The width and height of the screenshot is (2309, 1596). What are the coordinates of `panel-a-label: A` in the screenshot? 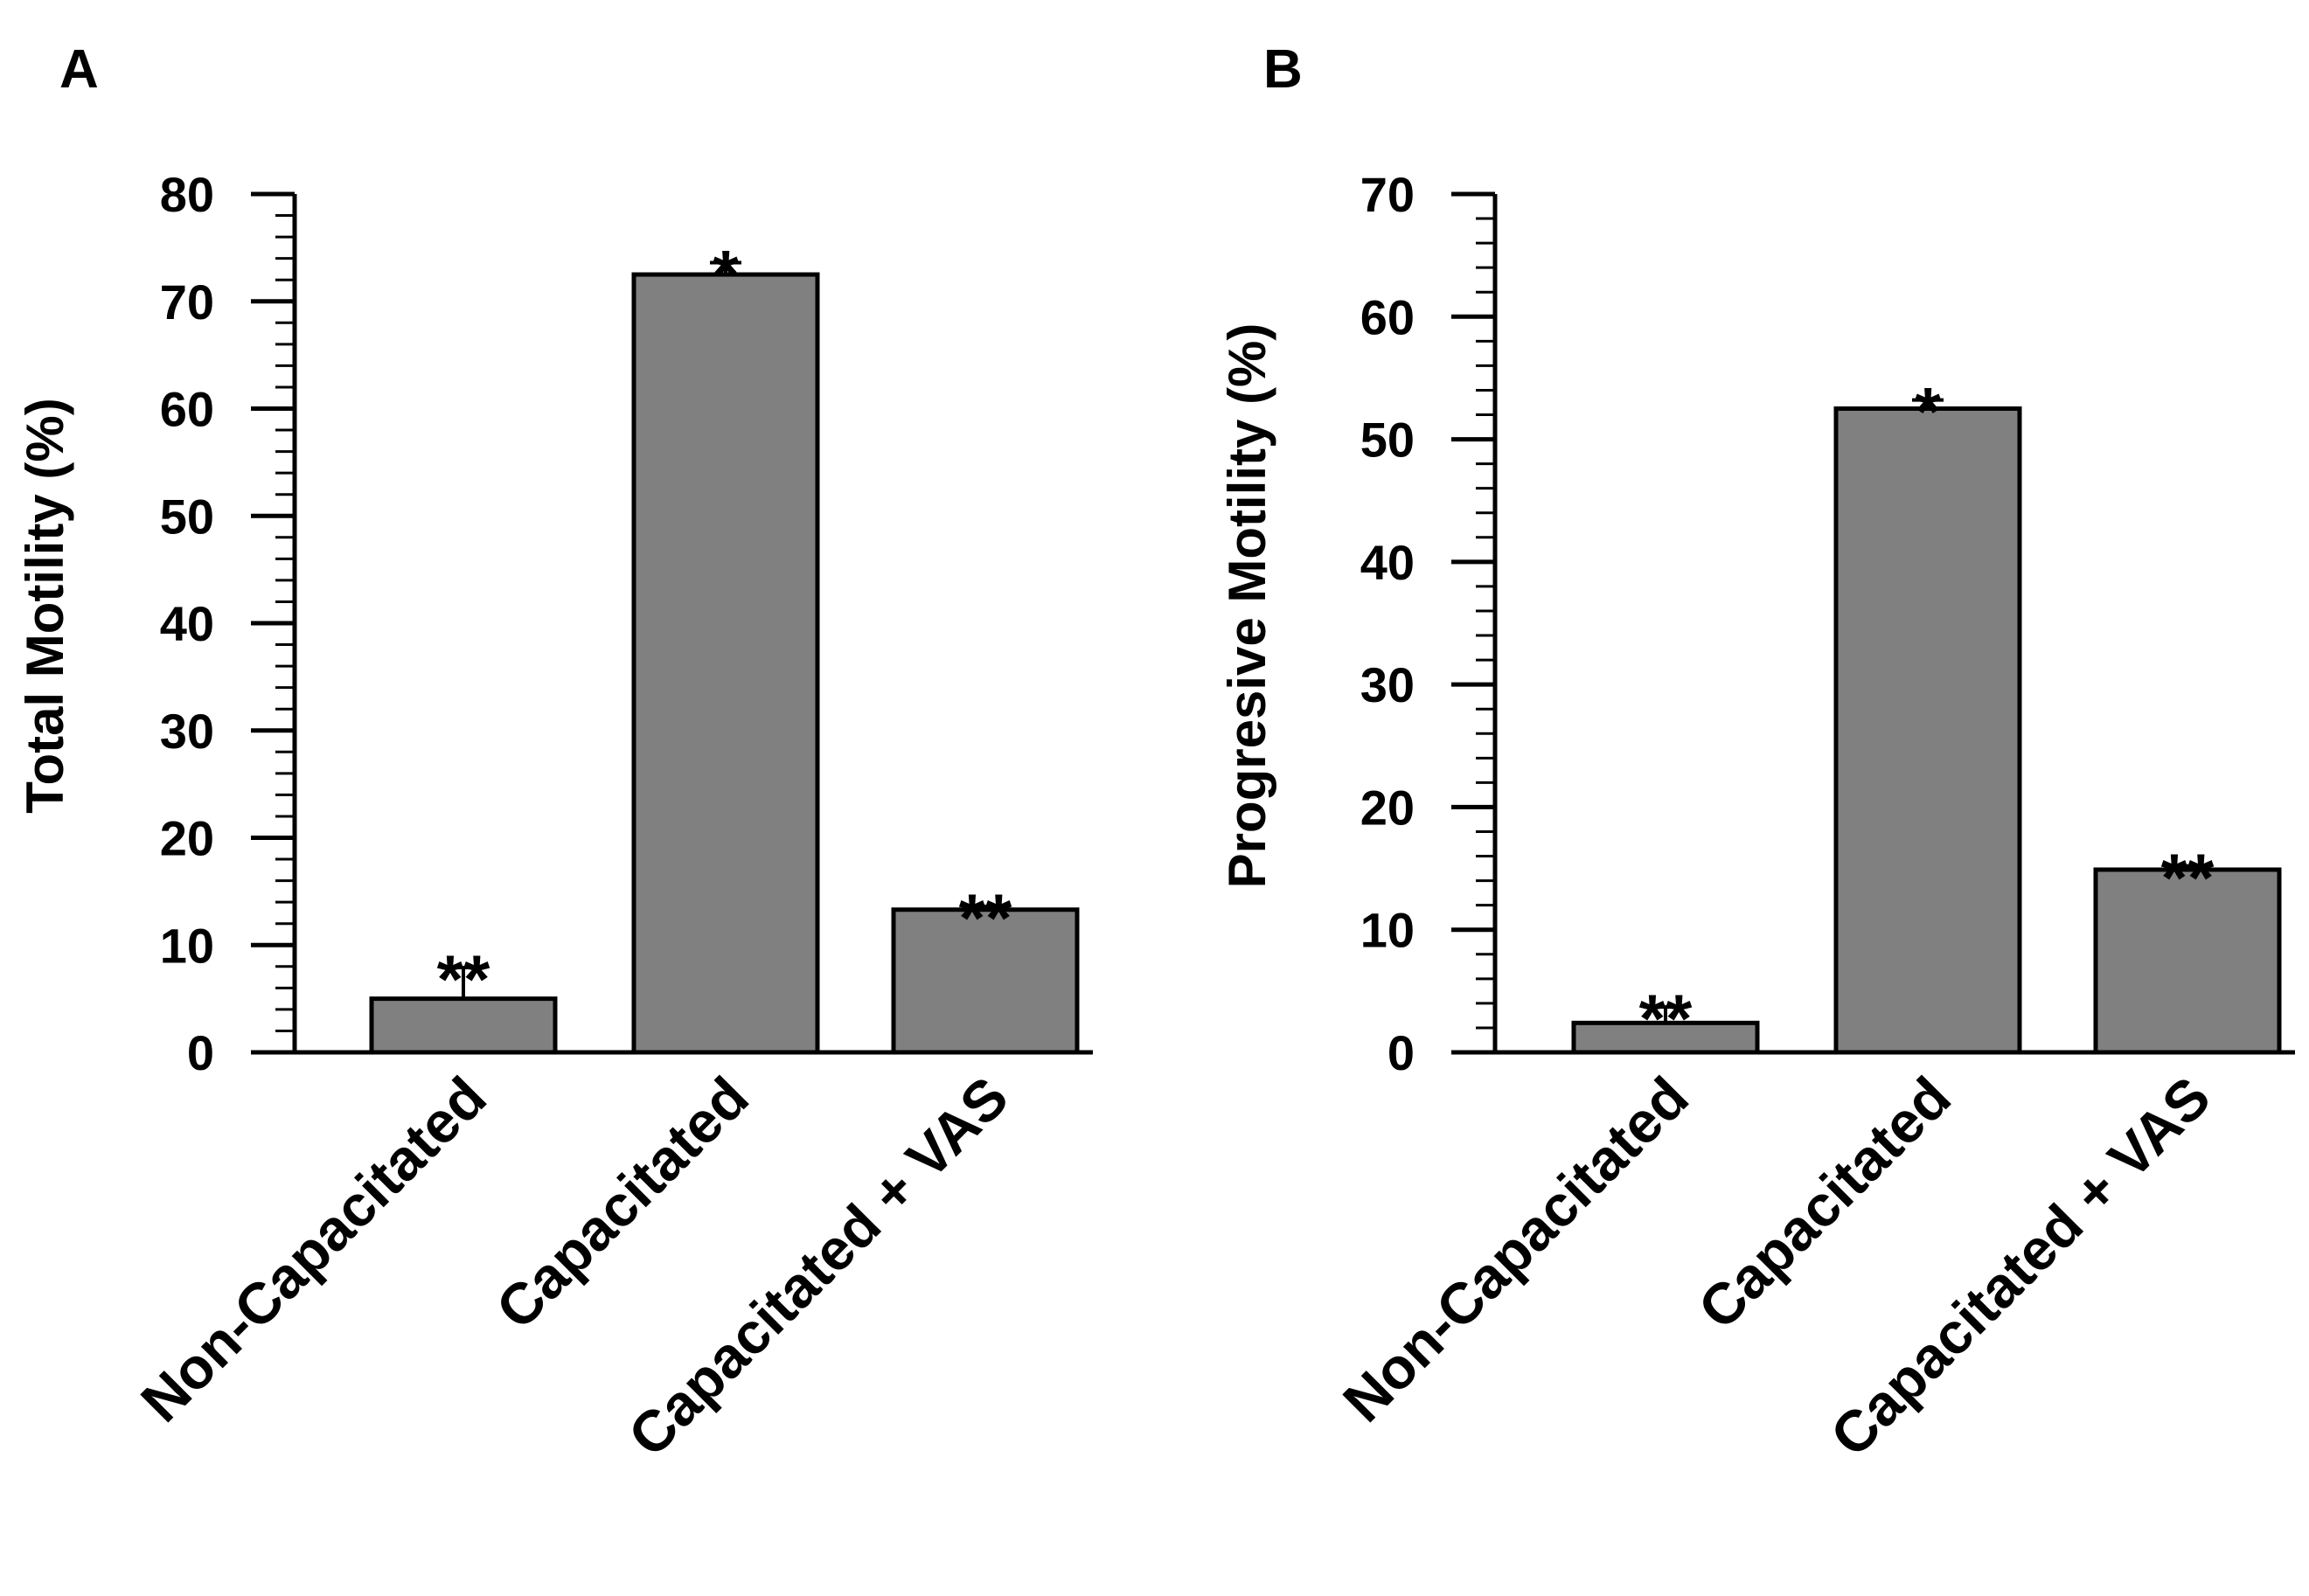 It's located at (79, 69).